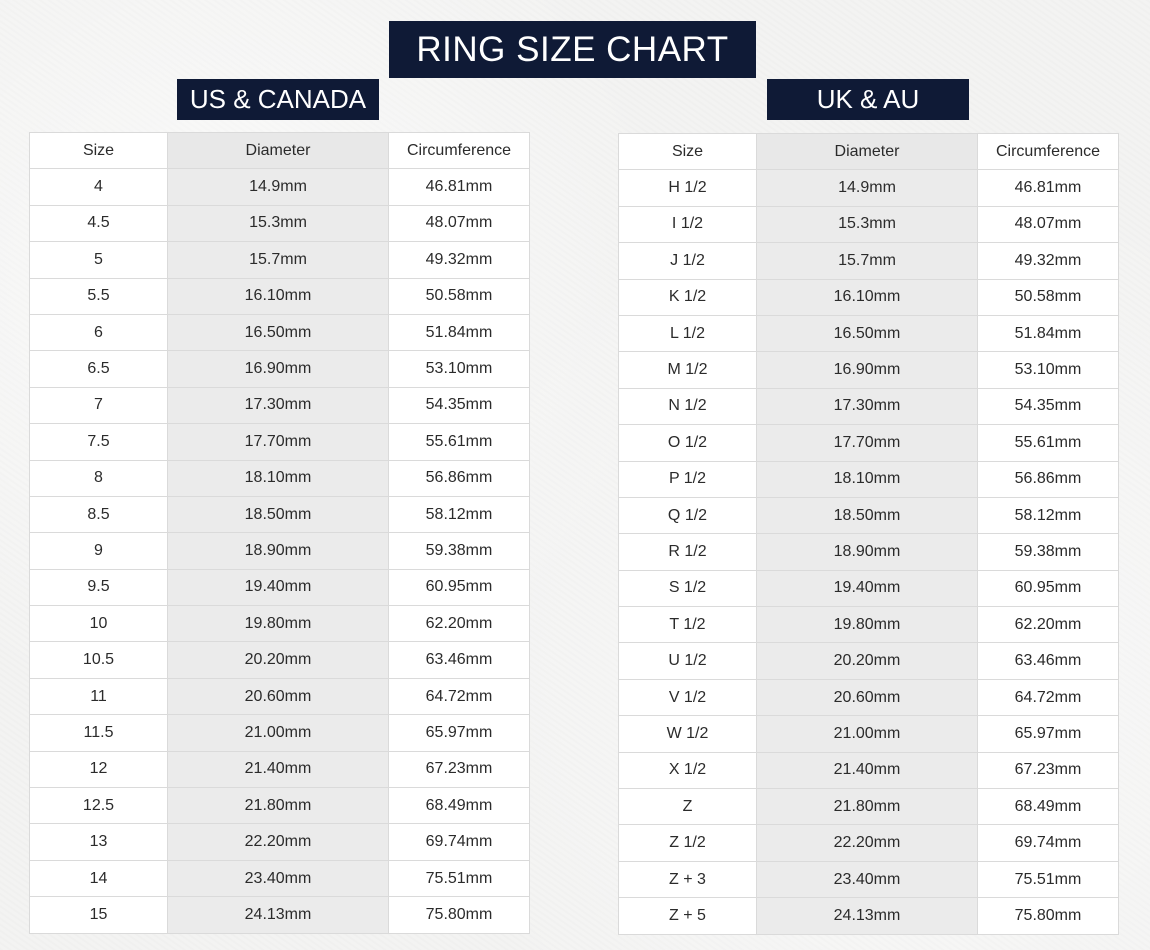 The image size is (1150, 950). Describe the element at coordinates (98, 842) in the screenshot. I see `size-cell: 13` at that location.